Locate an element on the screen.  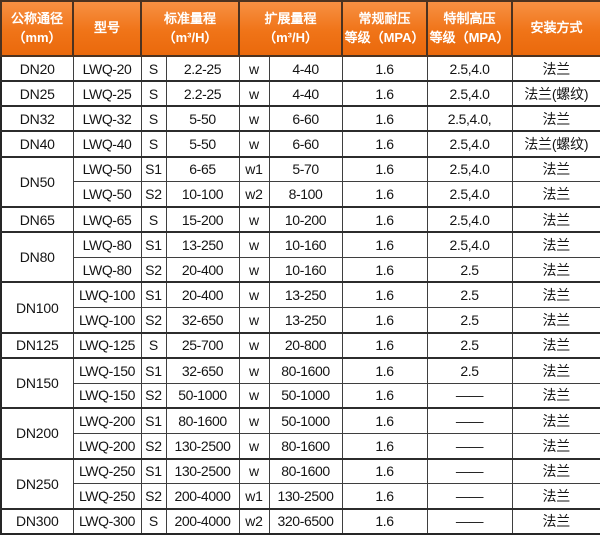
header-line: 公称通径 is located at coordinates (36, 18).